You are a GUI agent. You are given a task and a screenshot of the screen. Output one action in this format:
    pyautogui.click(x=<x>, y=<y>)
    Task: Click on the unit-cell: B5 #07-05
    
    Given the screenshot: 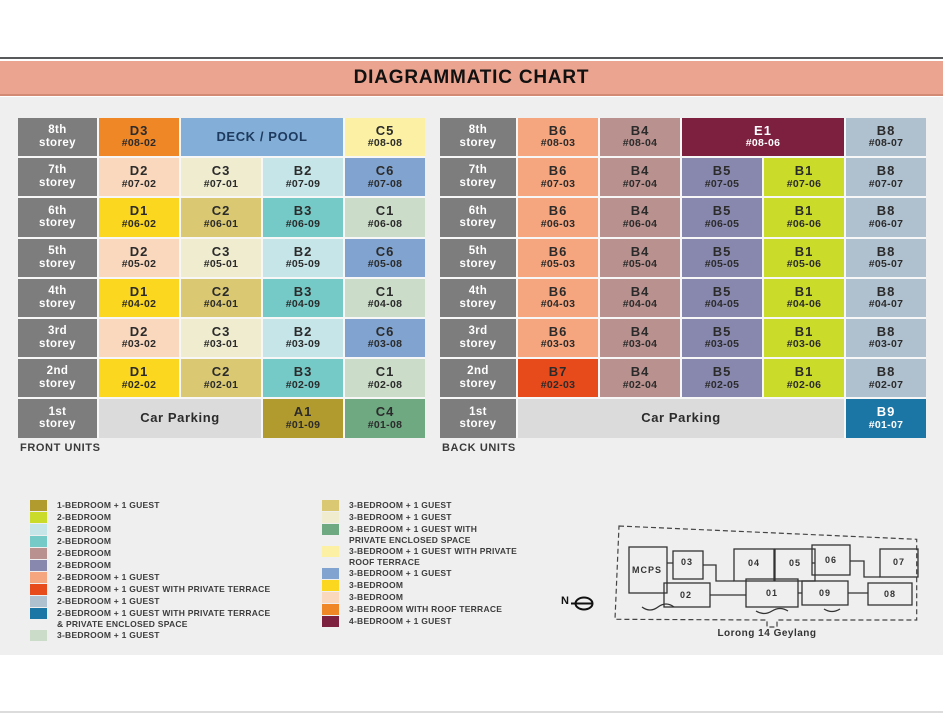 What is the action you would take?
    pyautogui.click(x=722, y=177)
    